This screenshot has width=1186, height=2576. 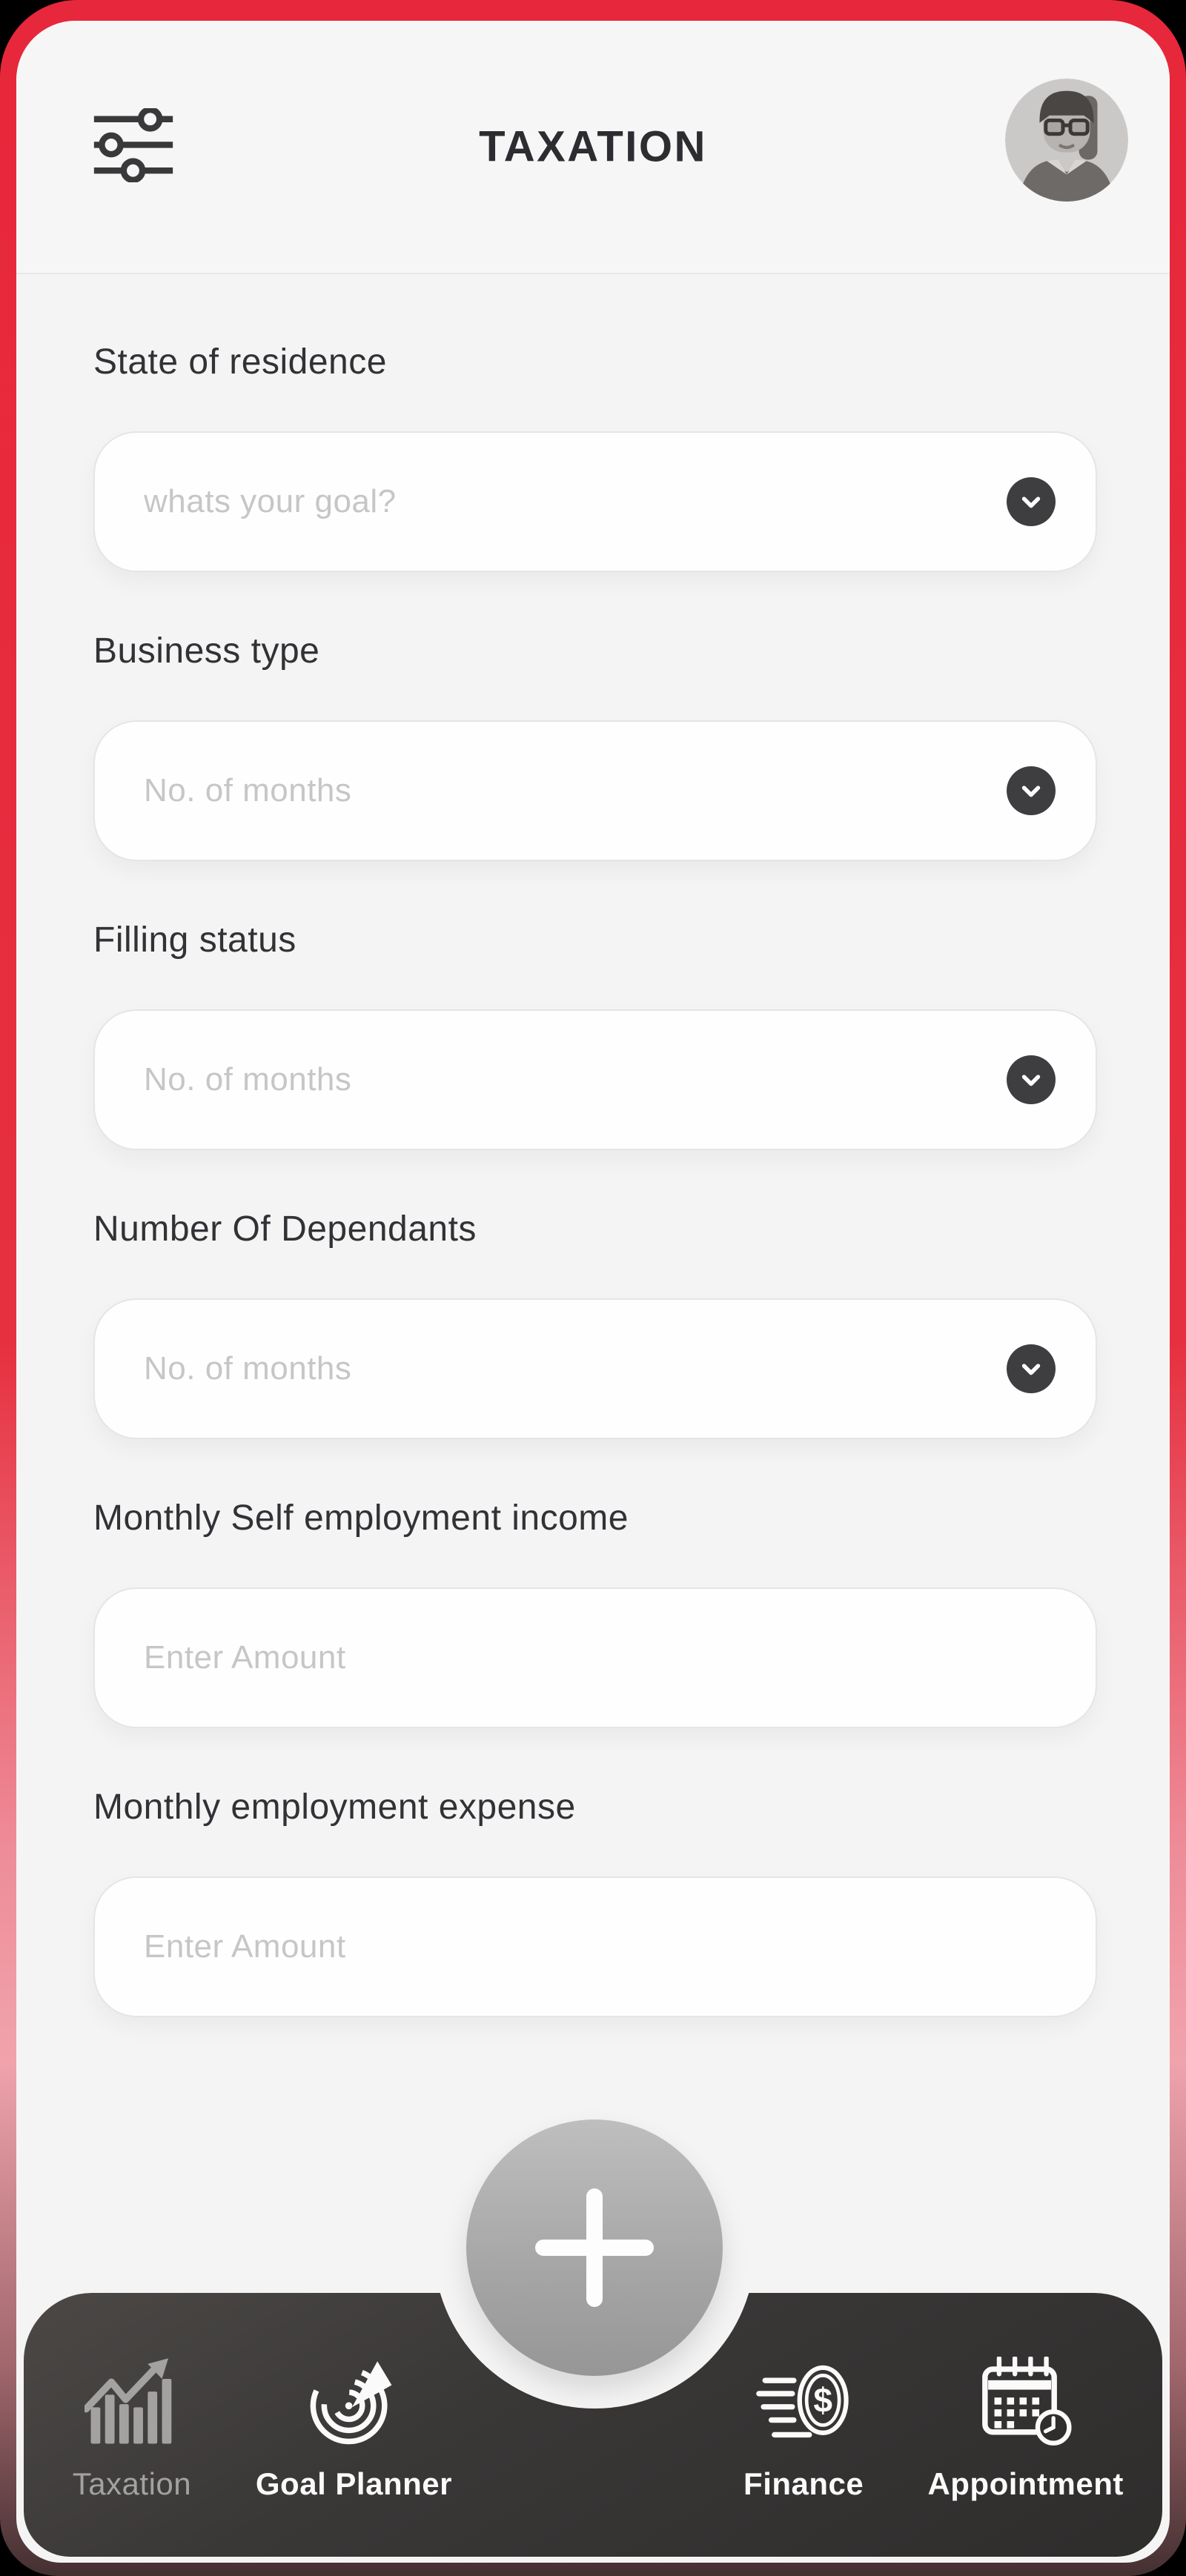 What do you see at coordinates (1025, 2483) in the screenshot?
I see `nav-label: Appointment` at bounding box center [1025, 2483].